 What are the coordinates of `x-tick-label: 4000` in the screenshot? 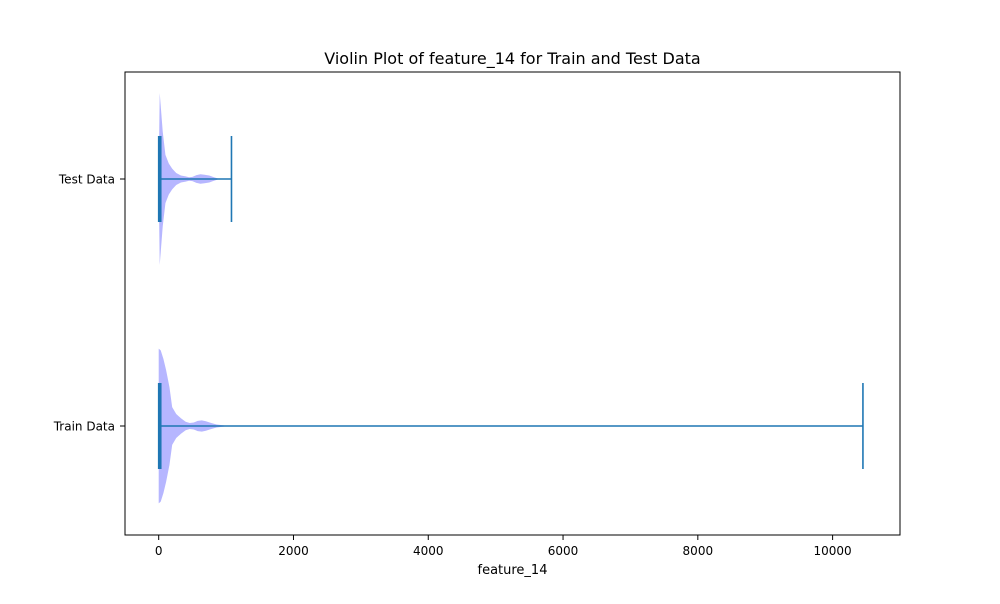 It's located at (428, 551).